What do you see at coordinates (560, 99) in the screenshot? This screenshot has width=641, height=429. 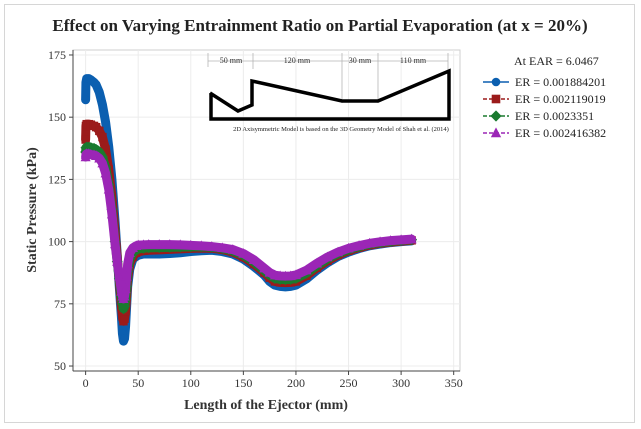 I see `legend-label: ER = 0.002119019` at bounding box center [560, 99].